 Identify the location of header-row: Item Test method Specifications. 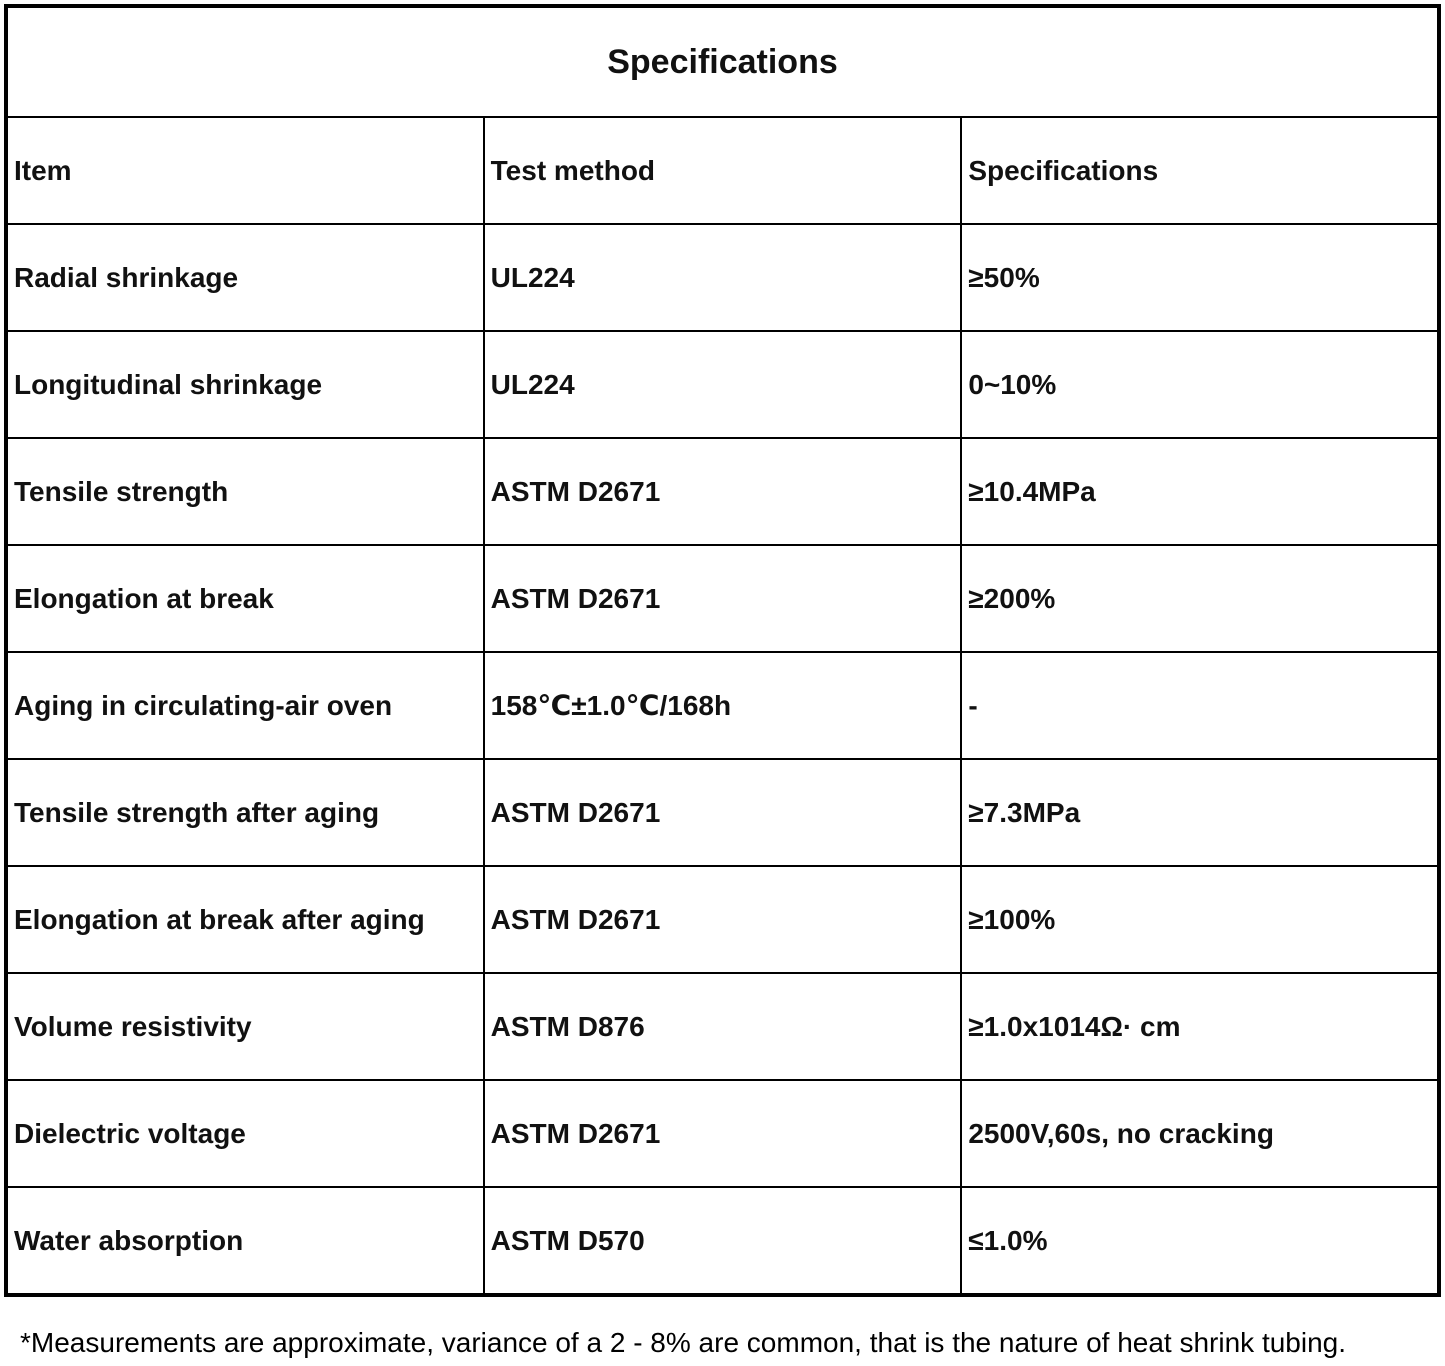
(722, 170).